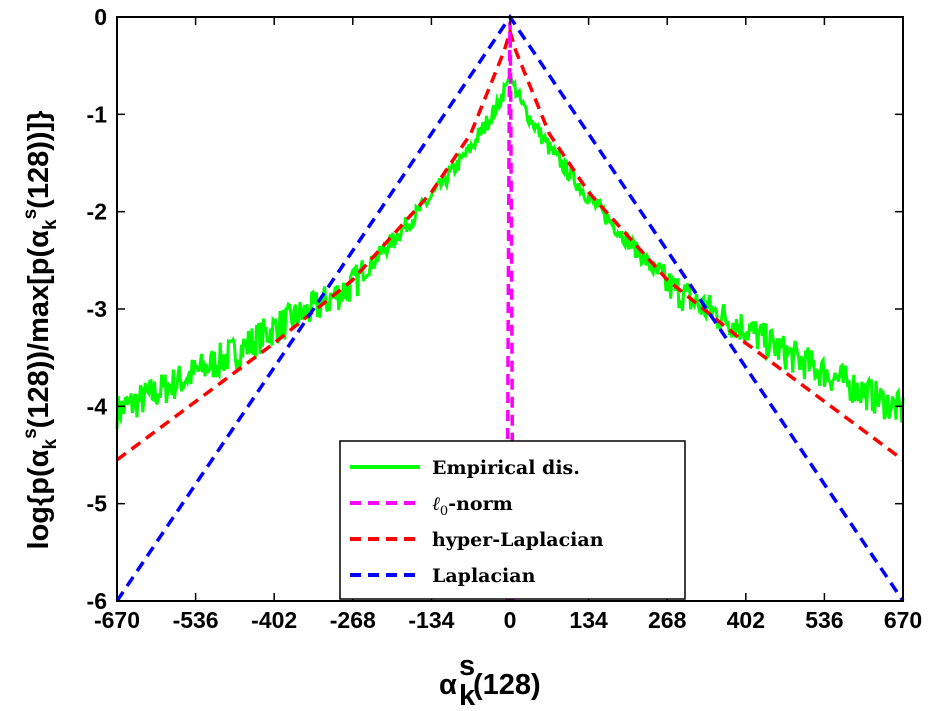 This screenshot has width=928, height=711. I want to click on x-tick-label: 0, so click(510, 620).